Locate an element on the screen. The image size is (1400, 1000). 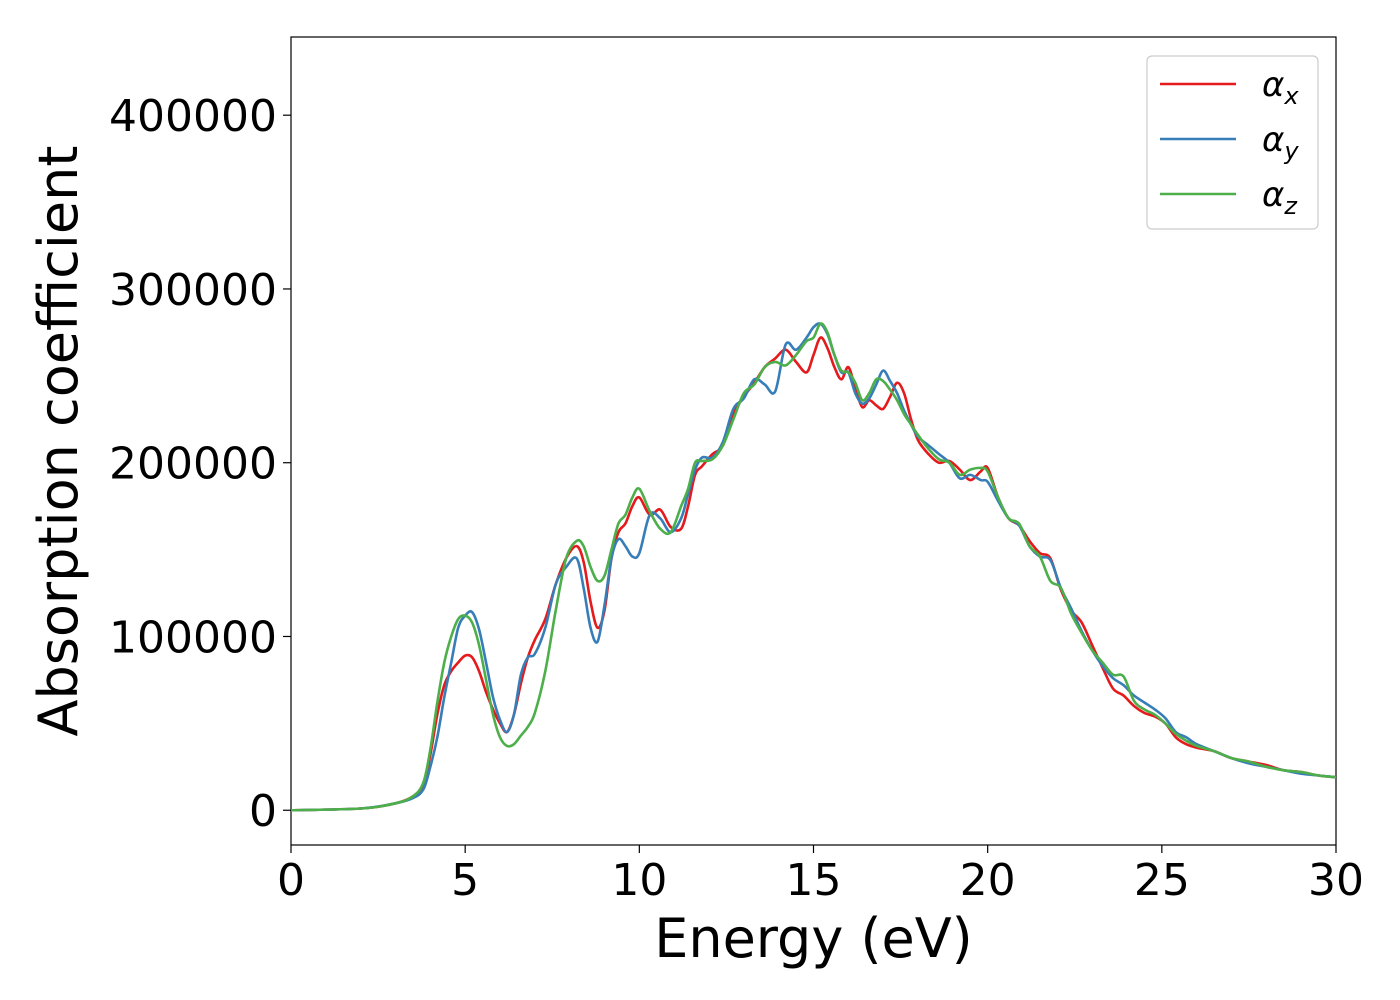
y-tick-label: 100000 is located at coordinates (193, 637).